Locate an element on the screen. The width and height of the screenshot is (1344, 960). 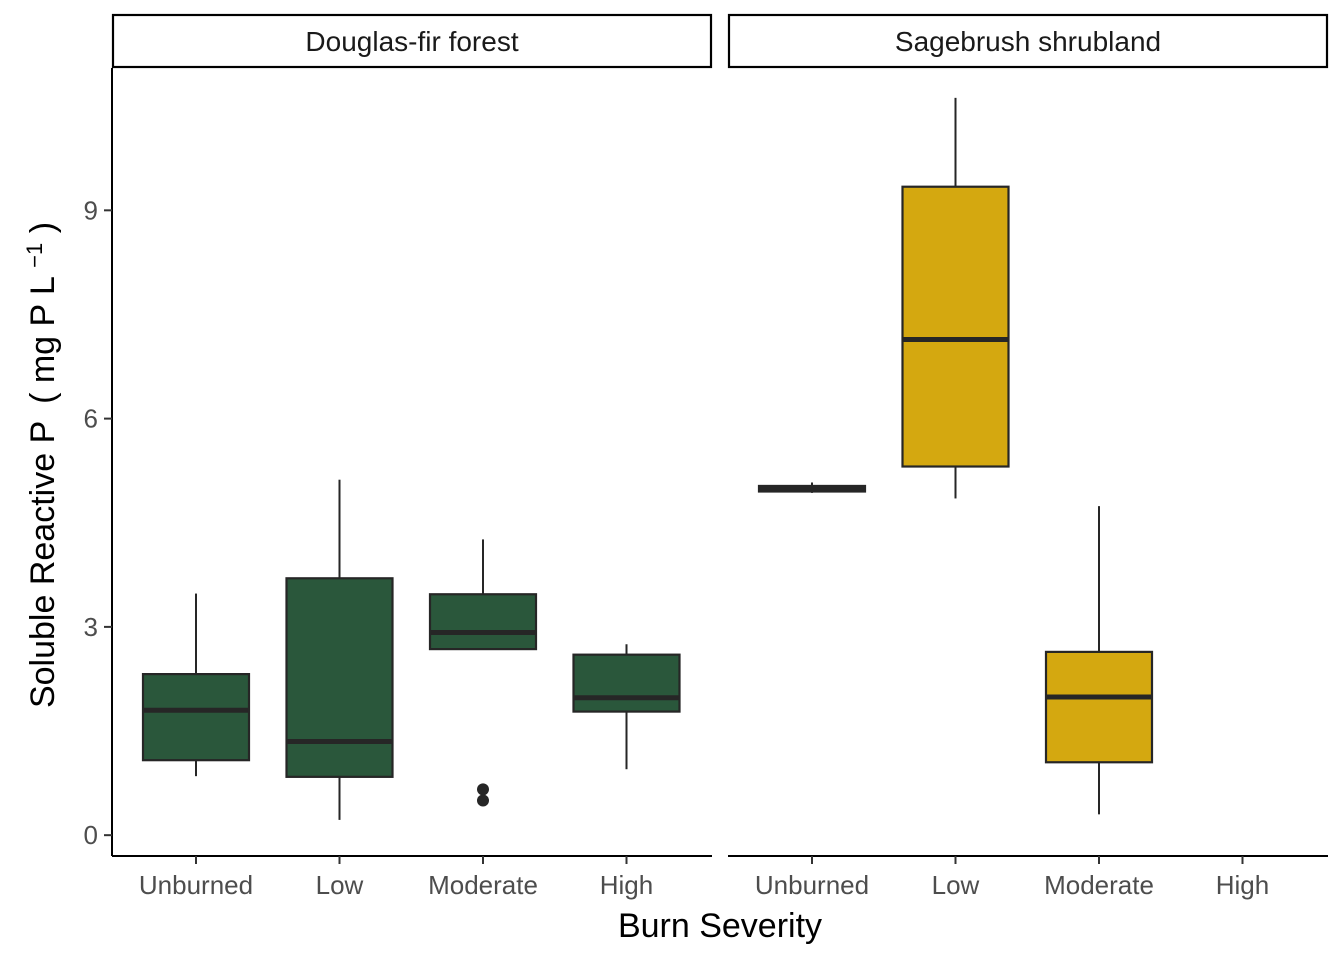
panel-1-box-unburned-iqr is located at coordinates (196, 717).